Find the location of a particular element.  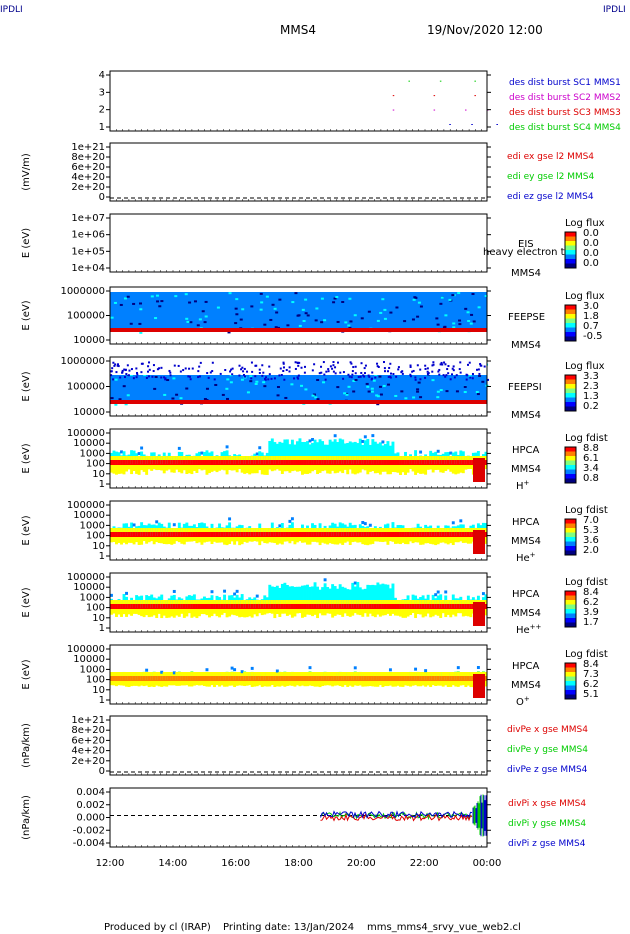

legend-entry: divPe y gse MMS4 is located at coordinates (547, 750).